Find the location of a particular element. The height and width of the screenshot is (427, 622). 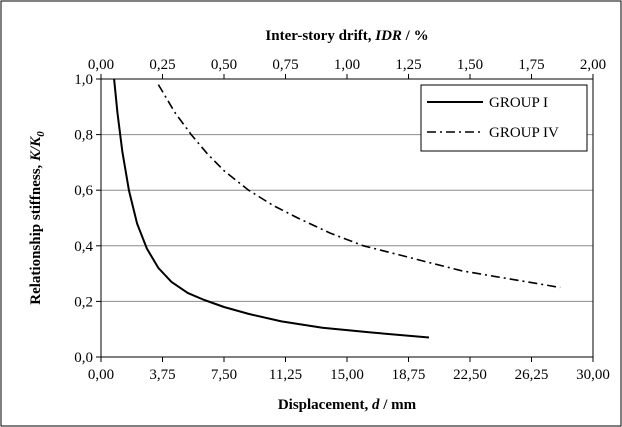

top-tick-label: 1,75 is located at coordinates (531, 65).